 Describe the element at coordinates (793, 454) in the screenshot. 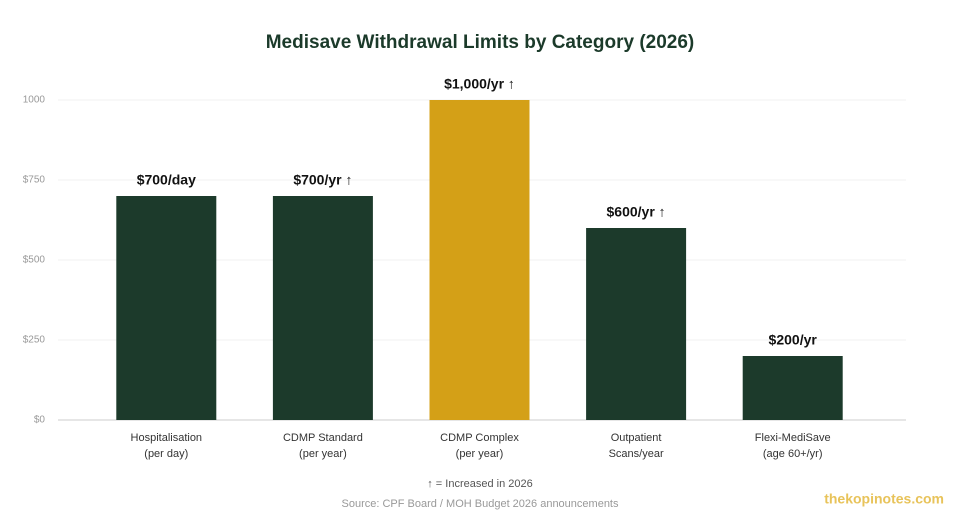

I see `x-tick-label: (age 60+/yr)` at that location.